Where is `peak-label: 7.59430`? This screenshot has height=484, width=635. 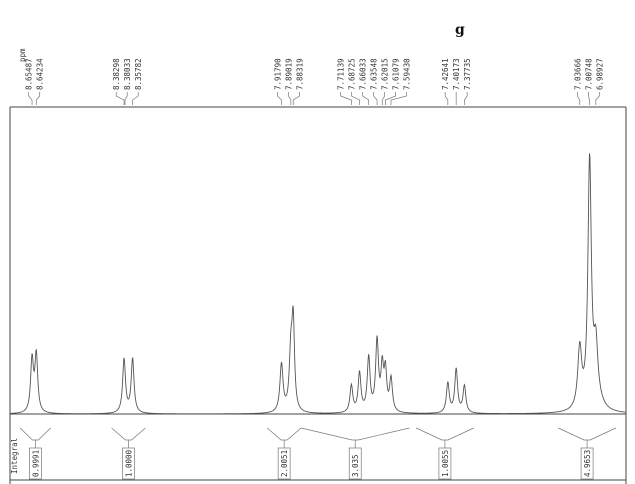
peak-label: 7.59430 is located at coordinates (407, 74).